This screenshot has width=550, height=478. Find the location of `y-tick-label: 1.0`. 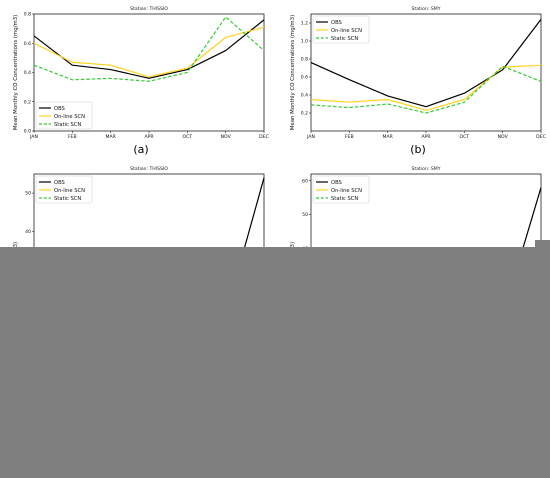

y-tick-label: 1.0 is located at coordinates (304, 42).